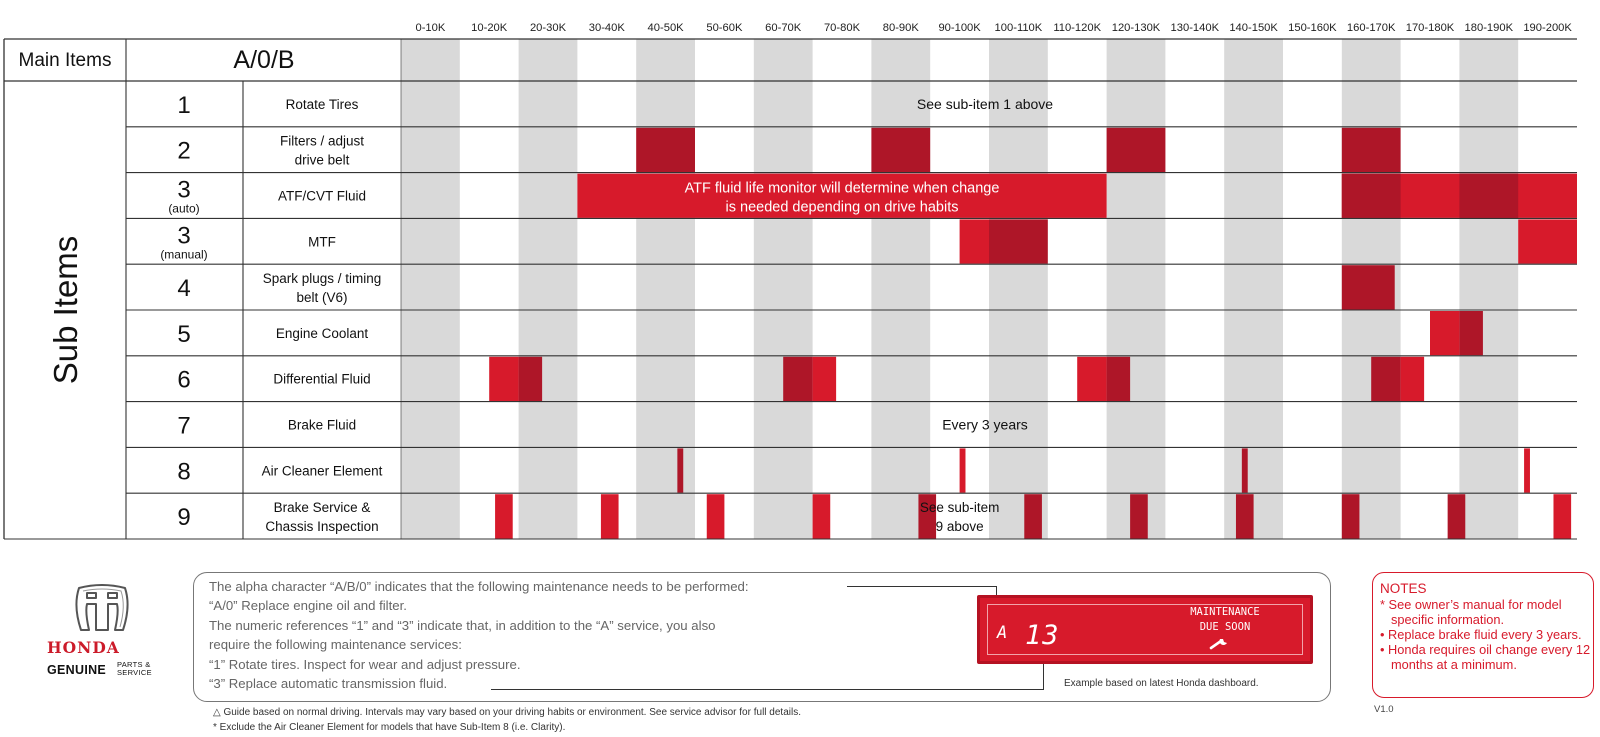 This screenshot has width=1600, height=737. What do you see at coordinates (842, 208) in the screenshot?
I see `row-annotation: is needed depending on drive habits` at bounding box center [842, 208].